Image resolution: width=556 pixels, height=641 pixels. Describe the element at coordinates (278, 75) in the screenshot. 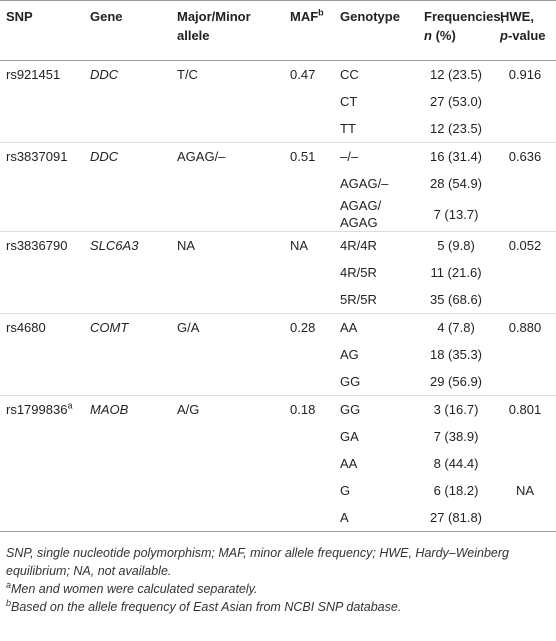

I see `table-row: rs921451 DDC T/C 0.47 CC 12 (23.5) 0.916` at that location.